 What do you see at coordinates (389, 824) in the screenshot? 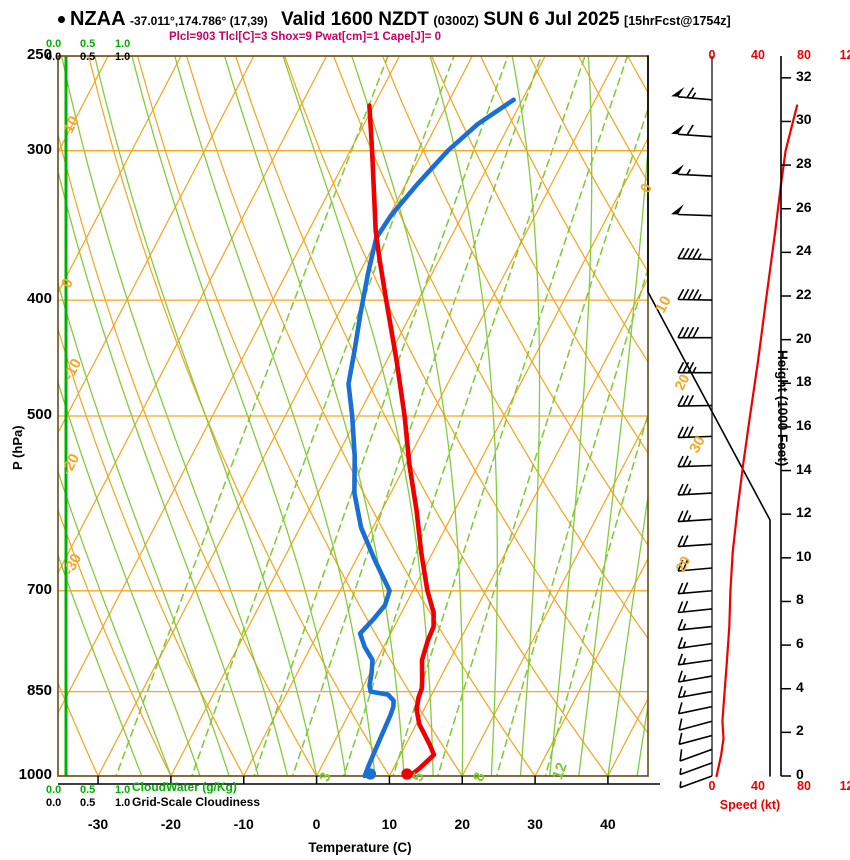
I see `temperature-tick-label: 10` at bounding box center [389, 824].